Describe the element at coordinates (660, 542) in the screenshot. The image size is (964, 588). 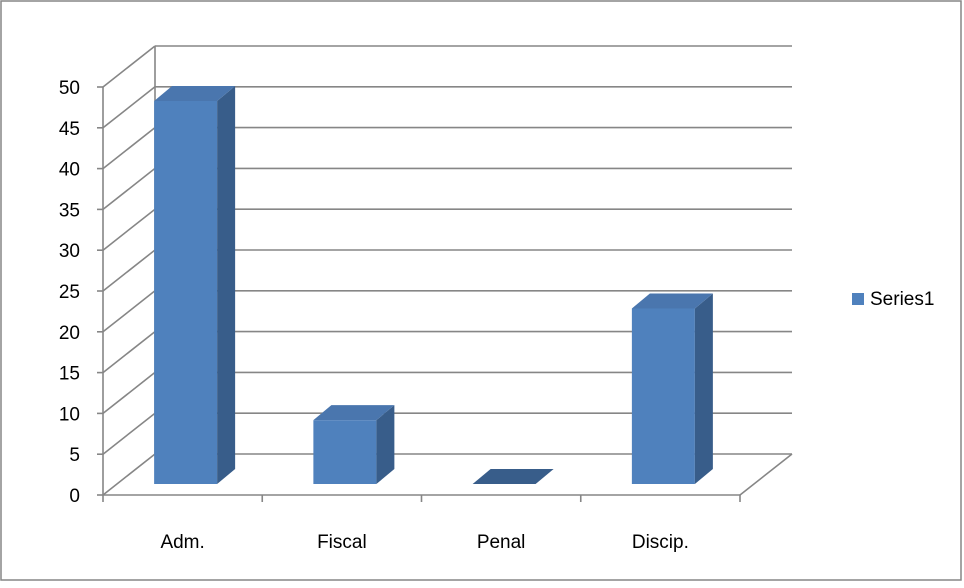
I see `x-tick-label: Discip.` at that location.